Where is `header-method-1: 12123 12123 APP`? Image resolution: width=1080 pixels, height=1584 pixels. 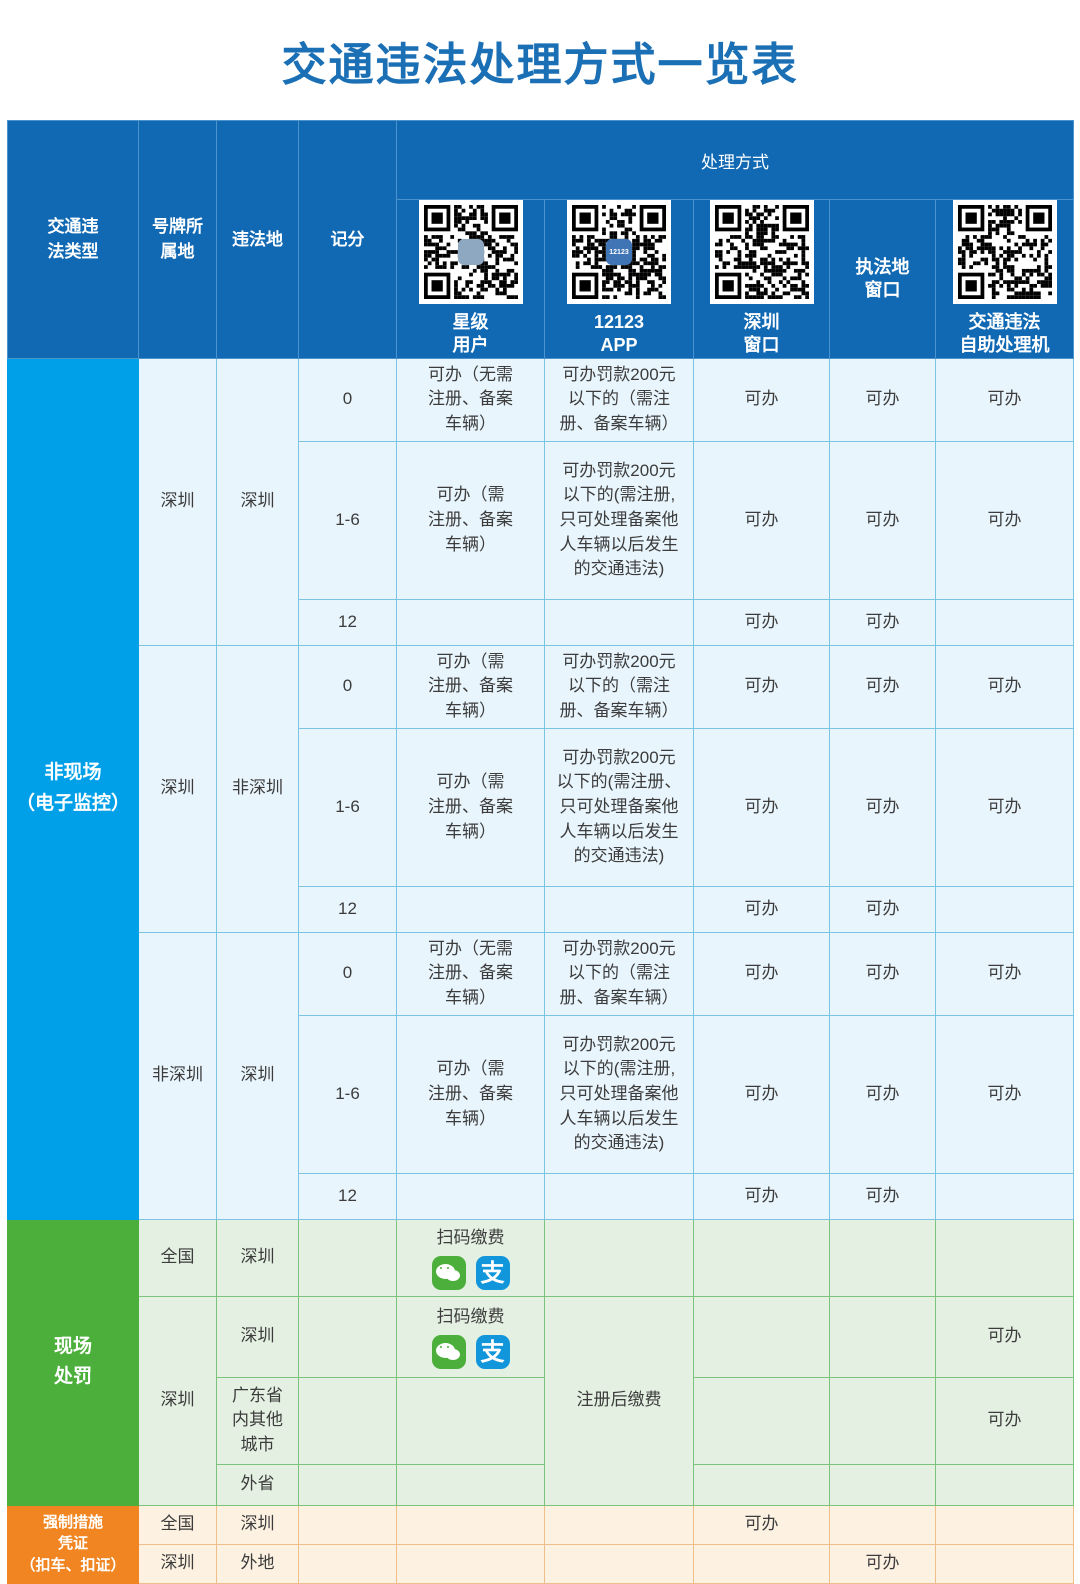 header-method-1: 12123 12123 APP is located at coordinates (619, 279).